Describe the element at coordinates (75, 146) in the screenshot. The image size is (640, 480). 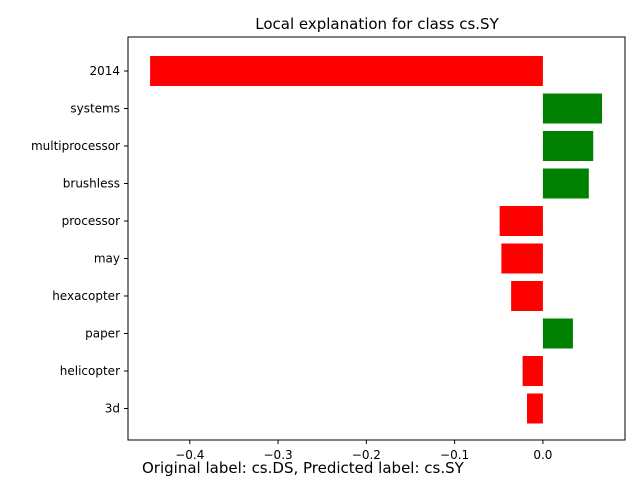
I see `y-tick-label: multiprocessor` at that location.